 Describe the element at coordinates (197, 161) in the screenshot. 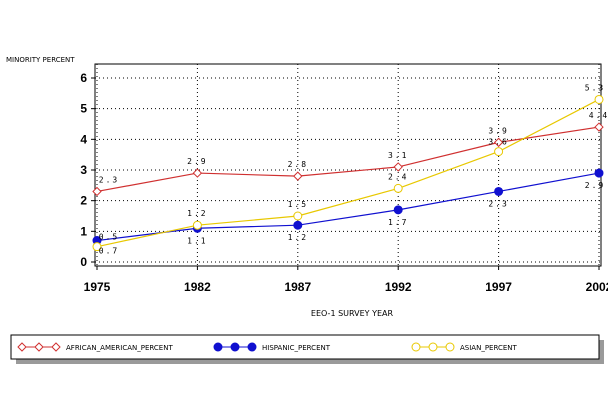

I see `data-label-s0-p1: 2.9` at that location.